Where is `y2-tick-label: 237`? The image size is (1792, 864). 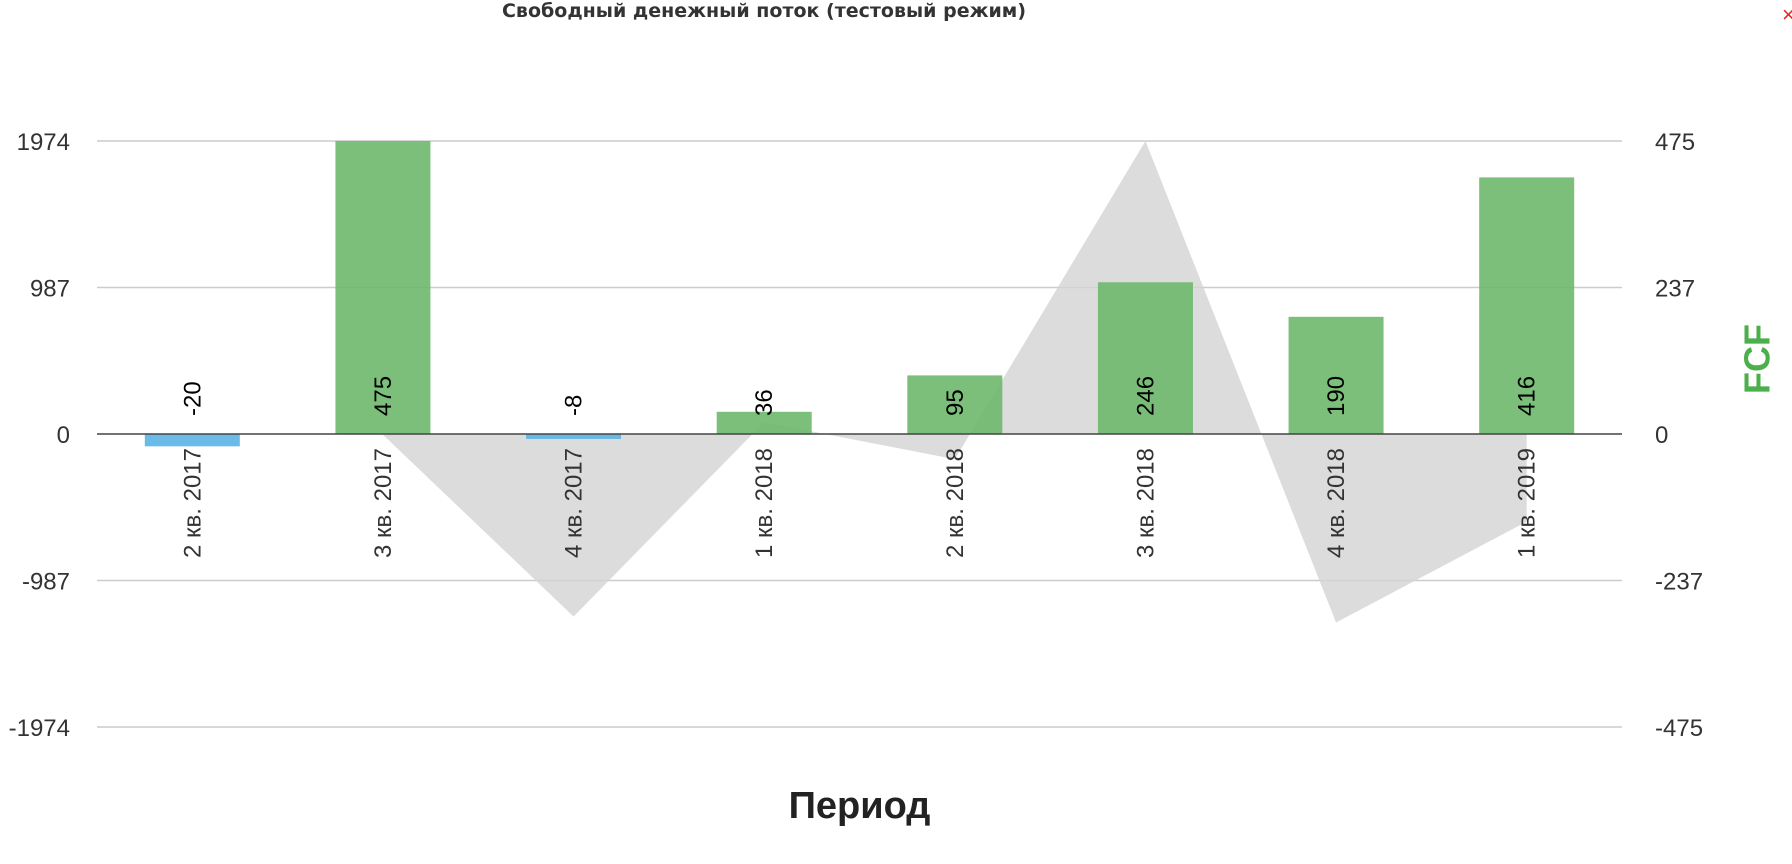
y2-tick-label: 237 is located at coordinates (1675, 289).